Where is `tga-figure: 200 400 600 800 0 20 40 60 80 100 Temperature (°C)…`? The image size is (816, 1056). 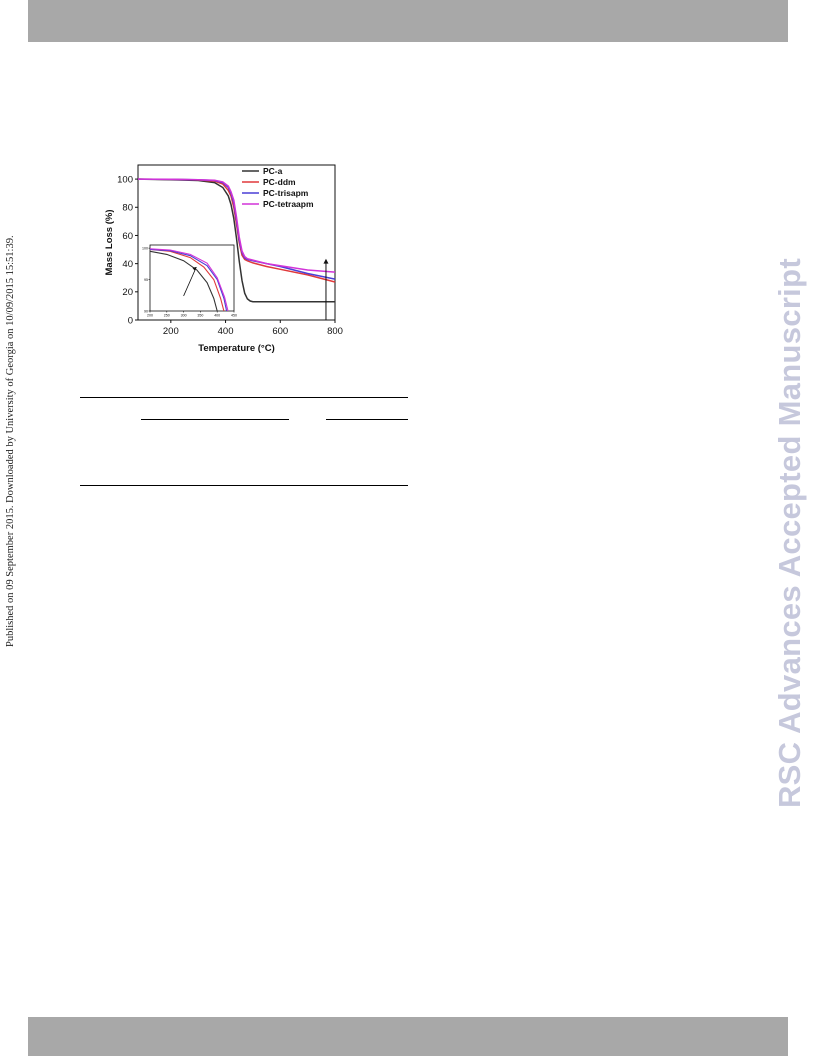
tga-figure: 200 400 600 800 0 20 40 60 80 100 Temperature (°C)… is located at coordinates (225, 258).